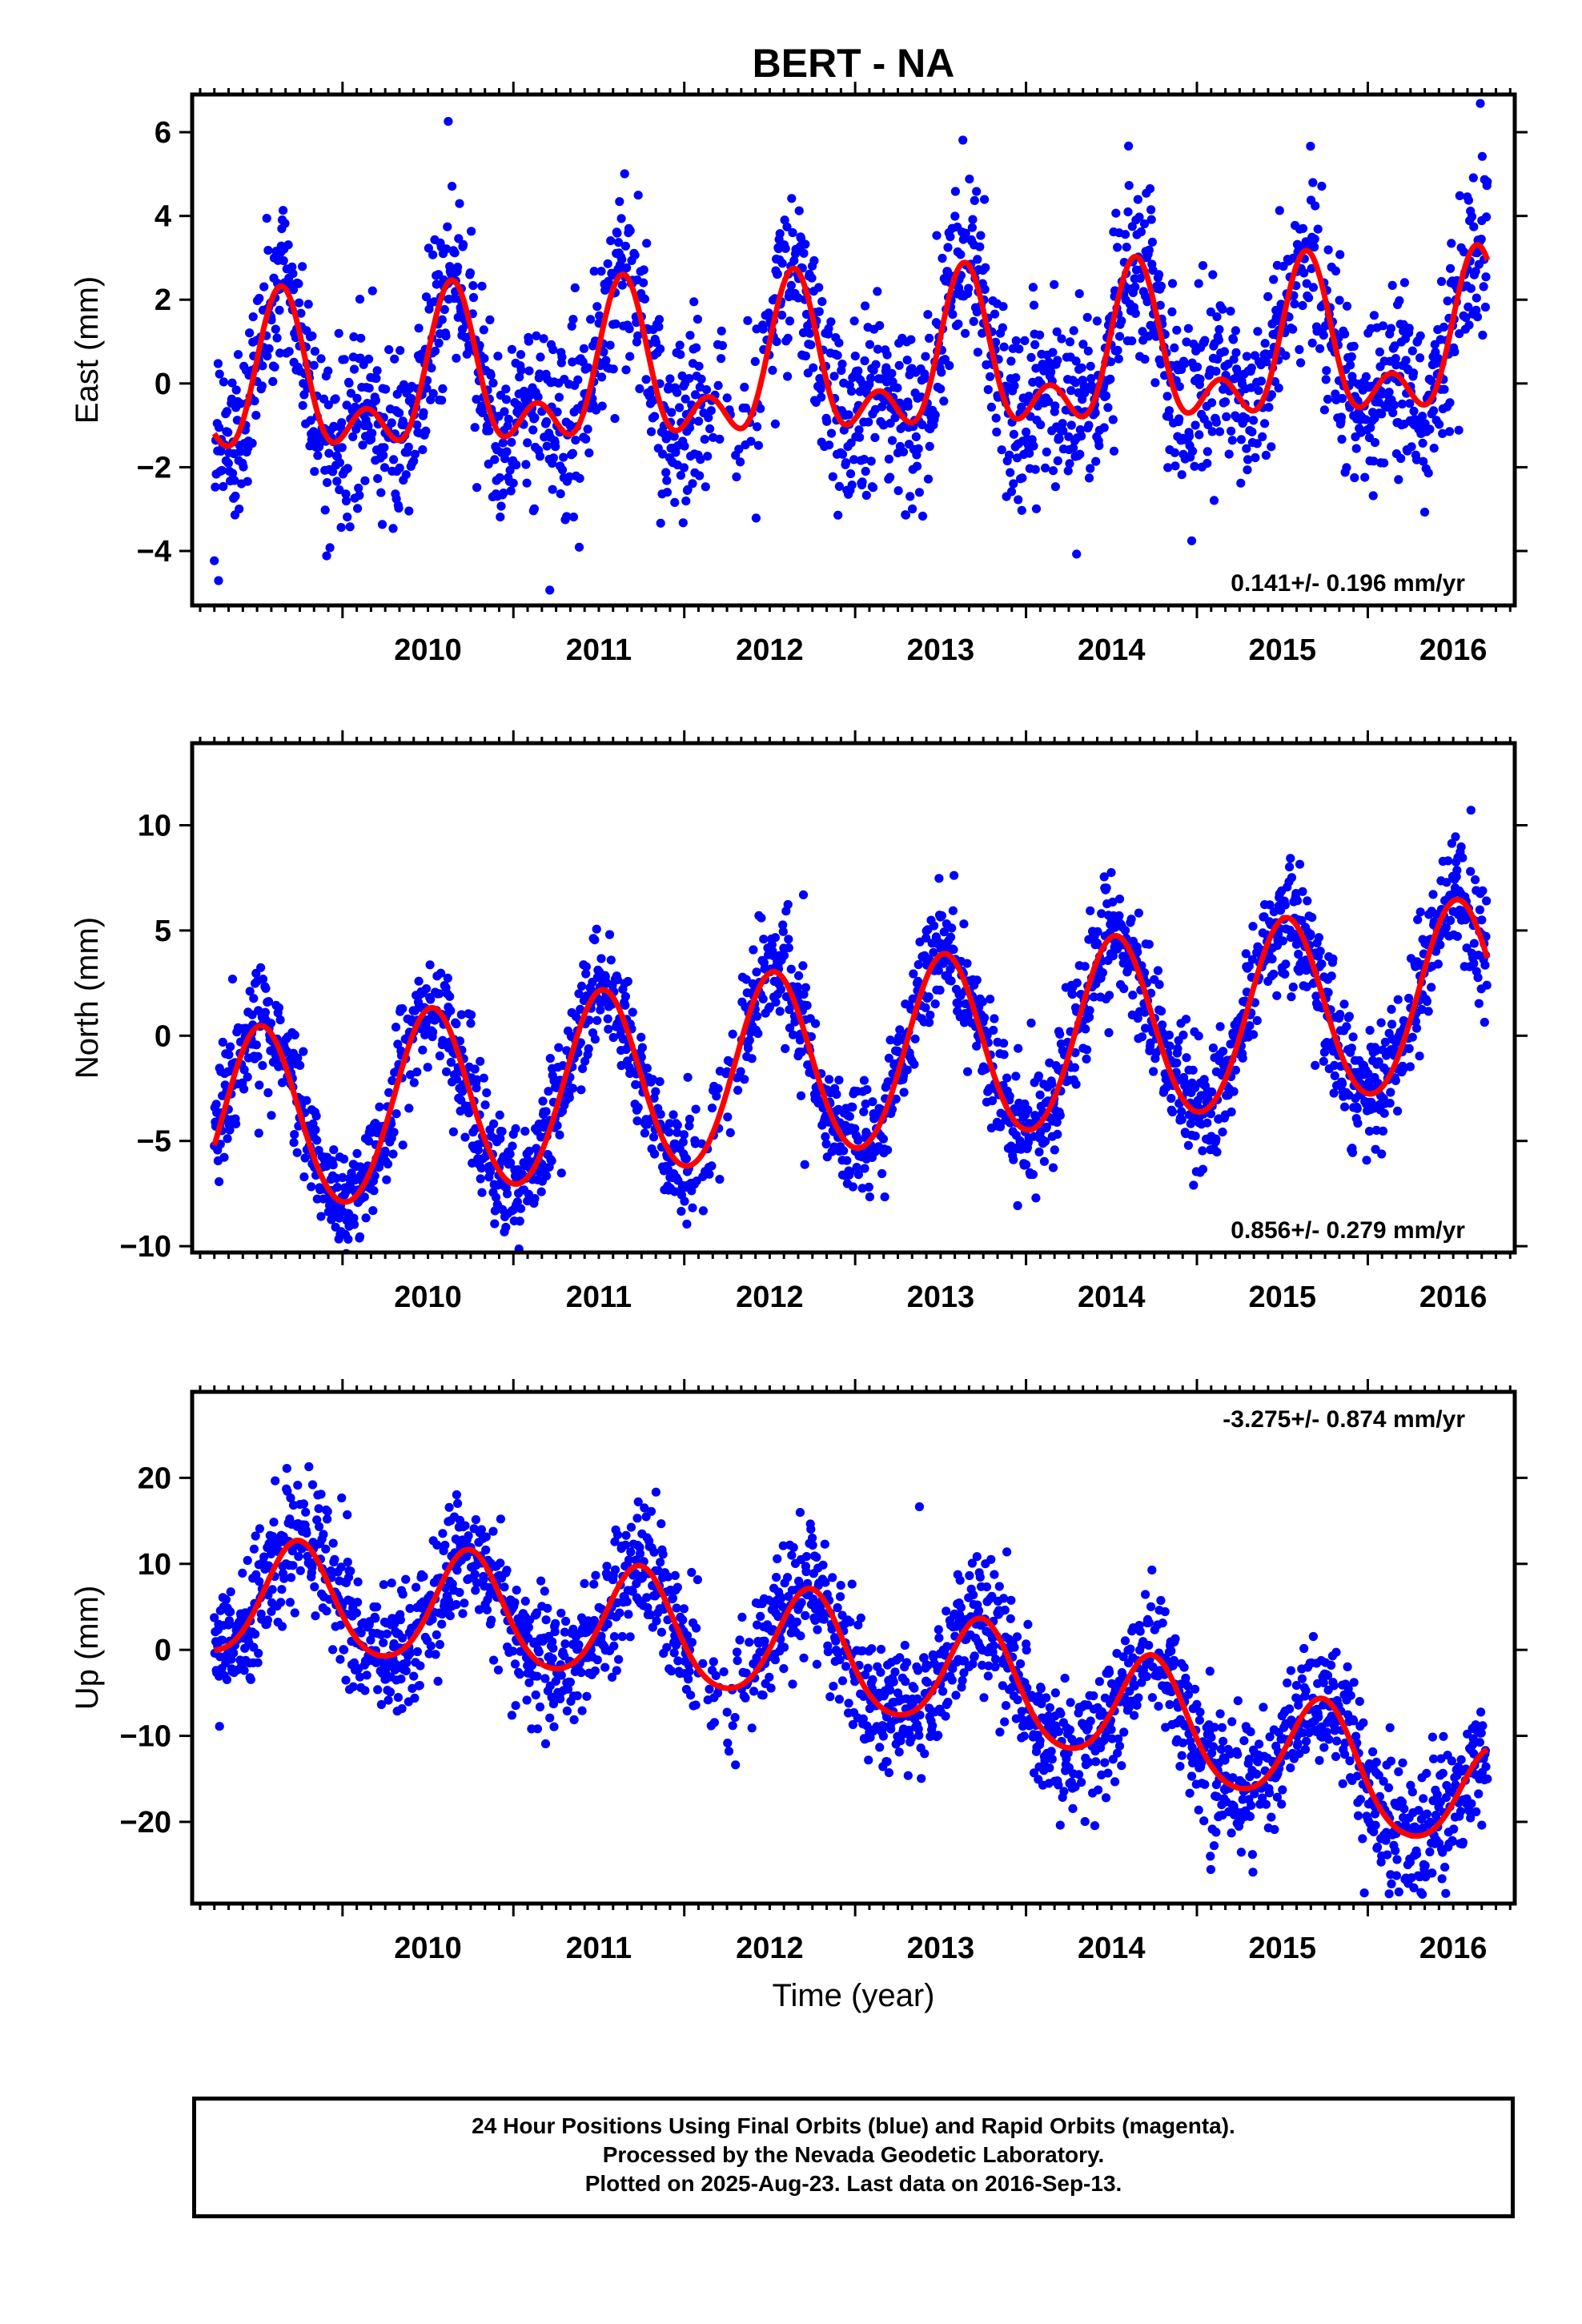 The width and height of the screenshot is (1582, 2324). What do you see at coordinates (851, 345) in the screenshot?
I see `model-fit-line` at bounding box center [851, 345].